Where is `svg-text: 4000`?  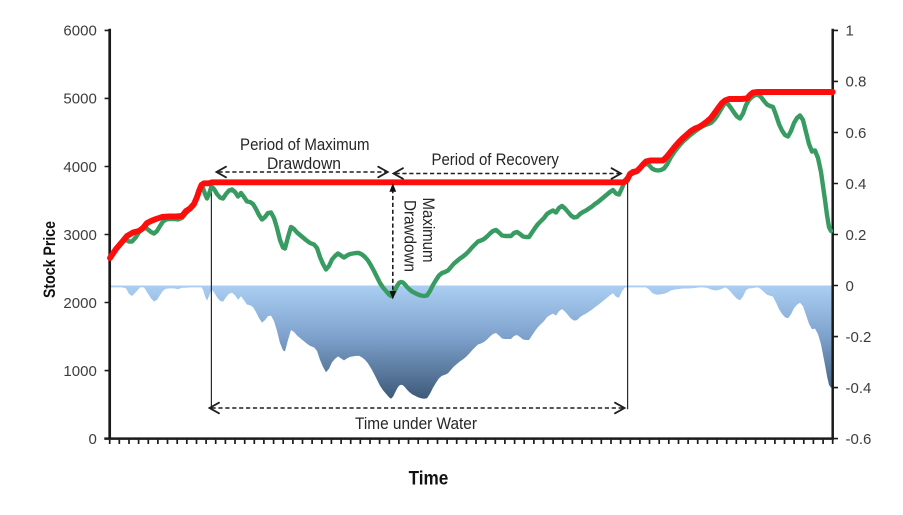 svg-text: 4000 is located at coordinates (79, 167).